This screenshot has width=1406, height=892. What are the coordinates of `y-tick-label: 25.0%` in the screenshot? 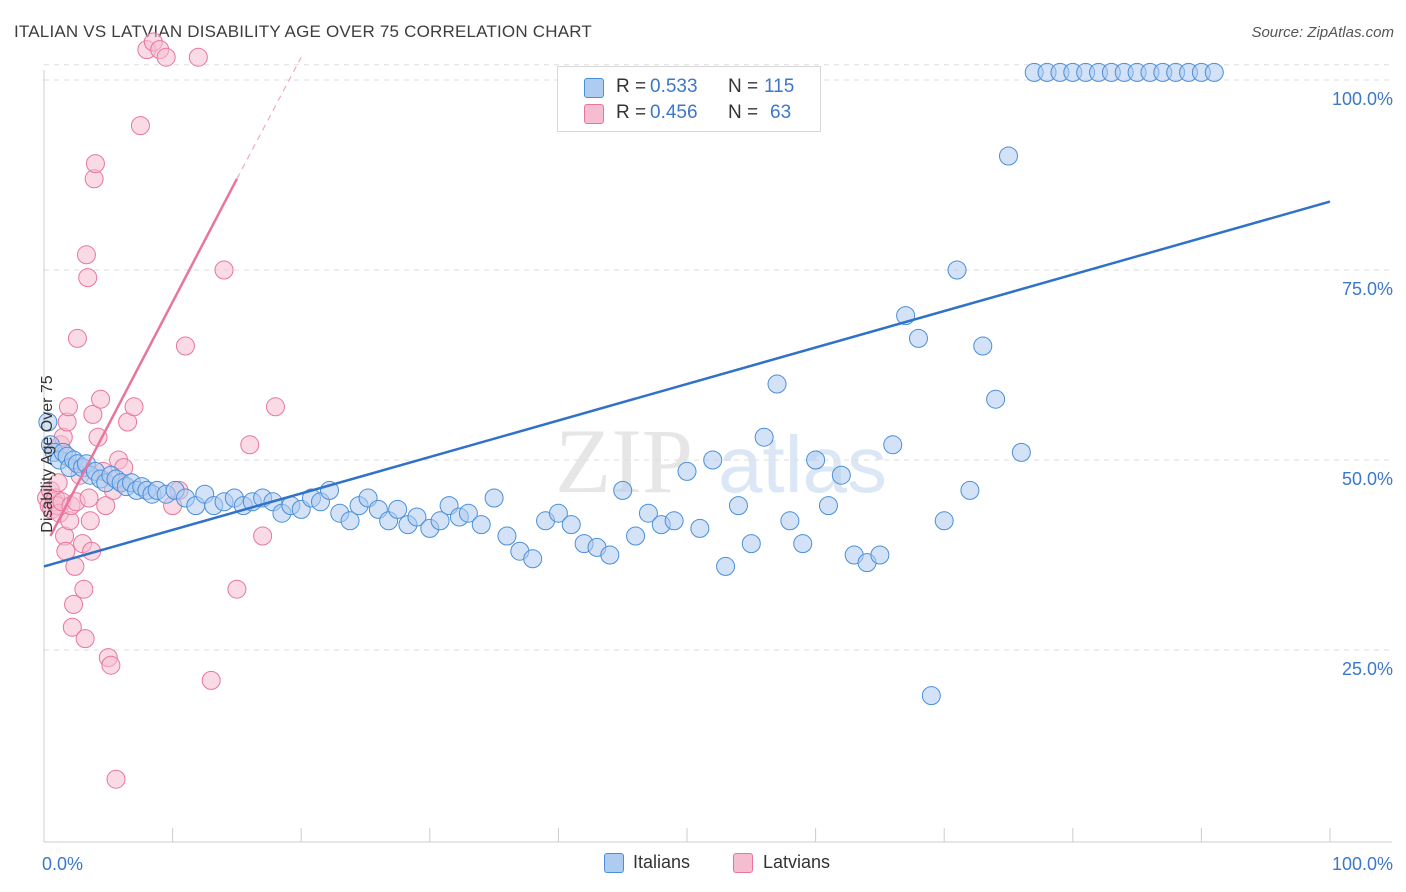 It's located at (1367, 669).